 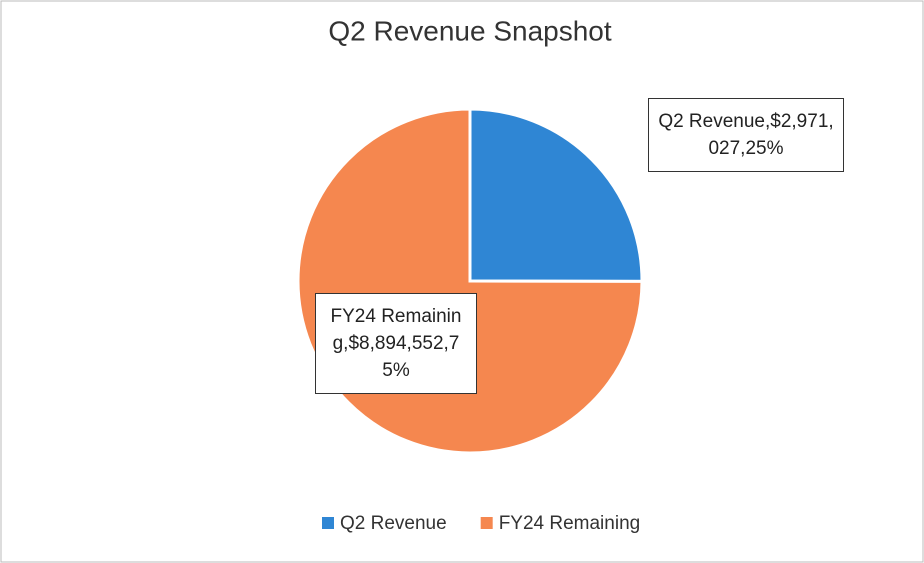 What do you see at coordinates (570, 523) in the screenshot?
I see `legend-label: FY24 Remaining` at bounding box center [570, 523].